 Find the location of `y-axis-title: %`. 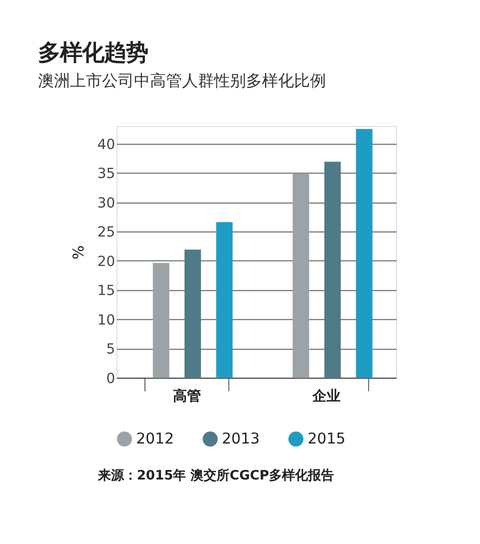

y-axis-title: % is located at coordinates (78, 252).